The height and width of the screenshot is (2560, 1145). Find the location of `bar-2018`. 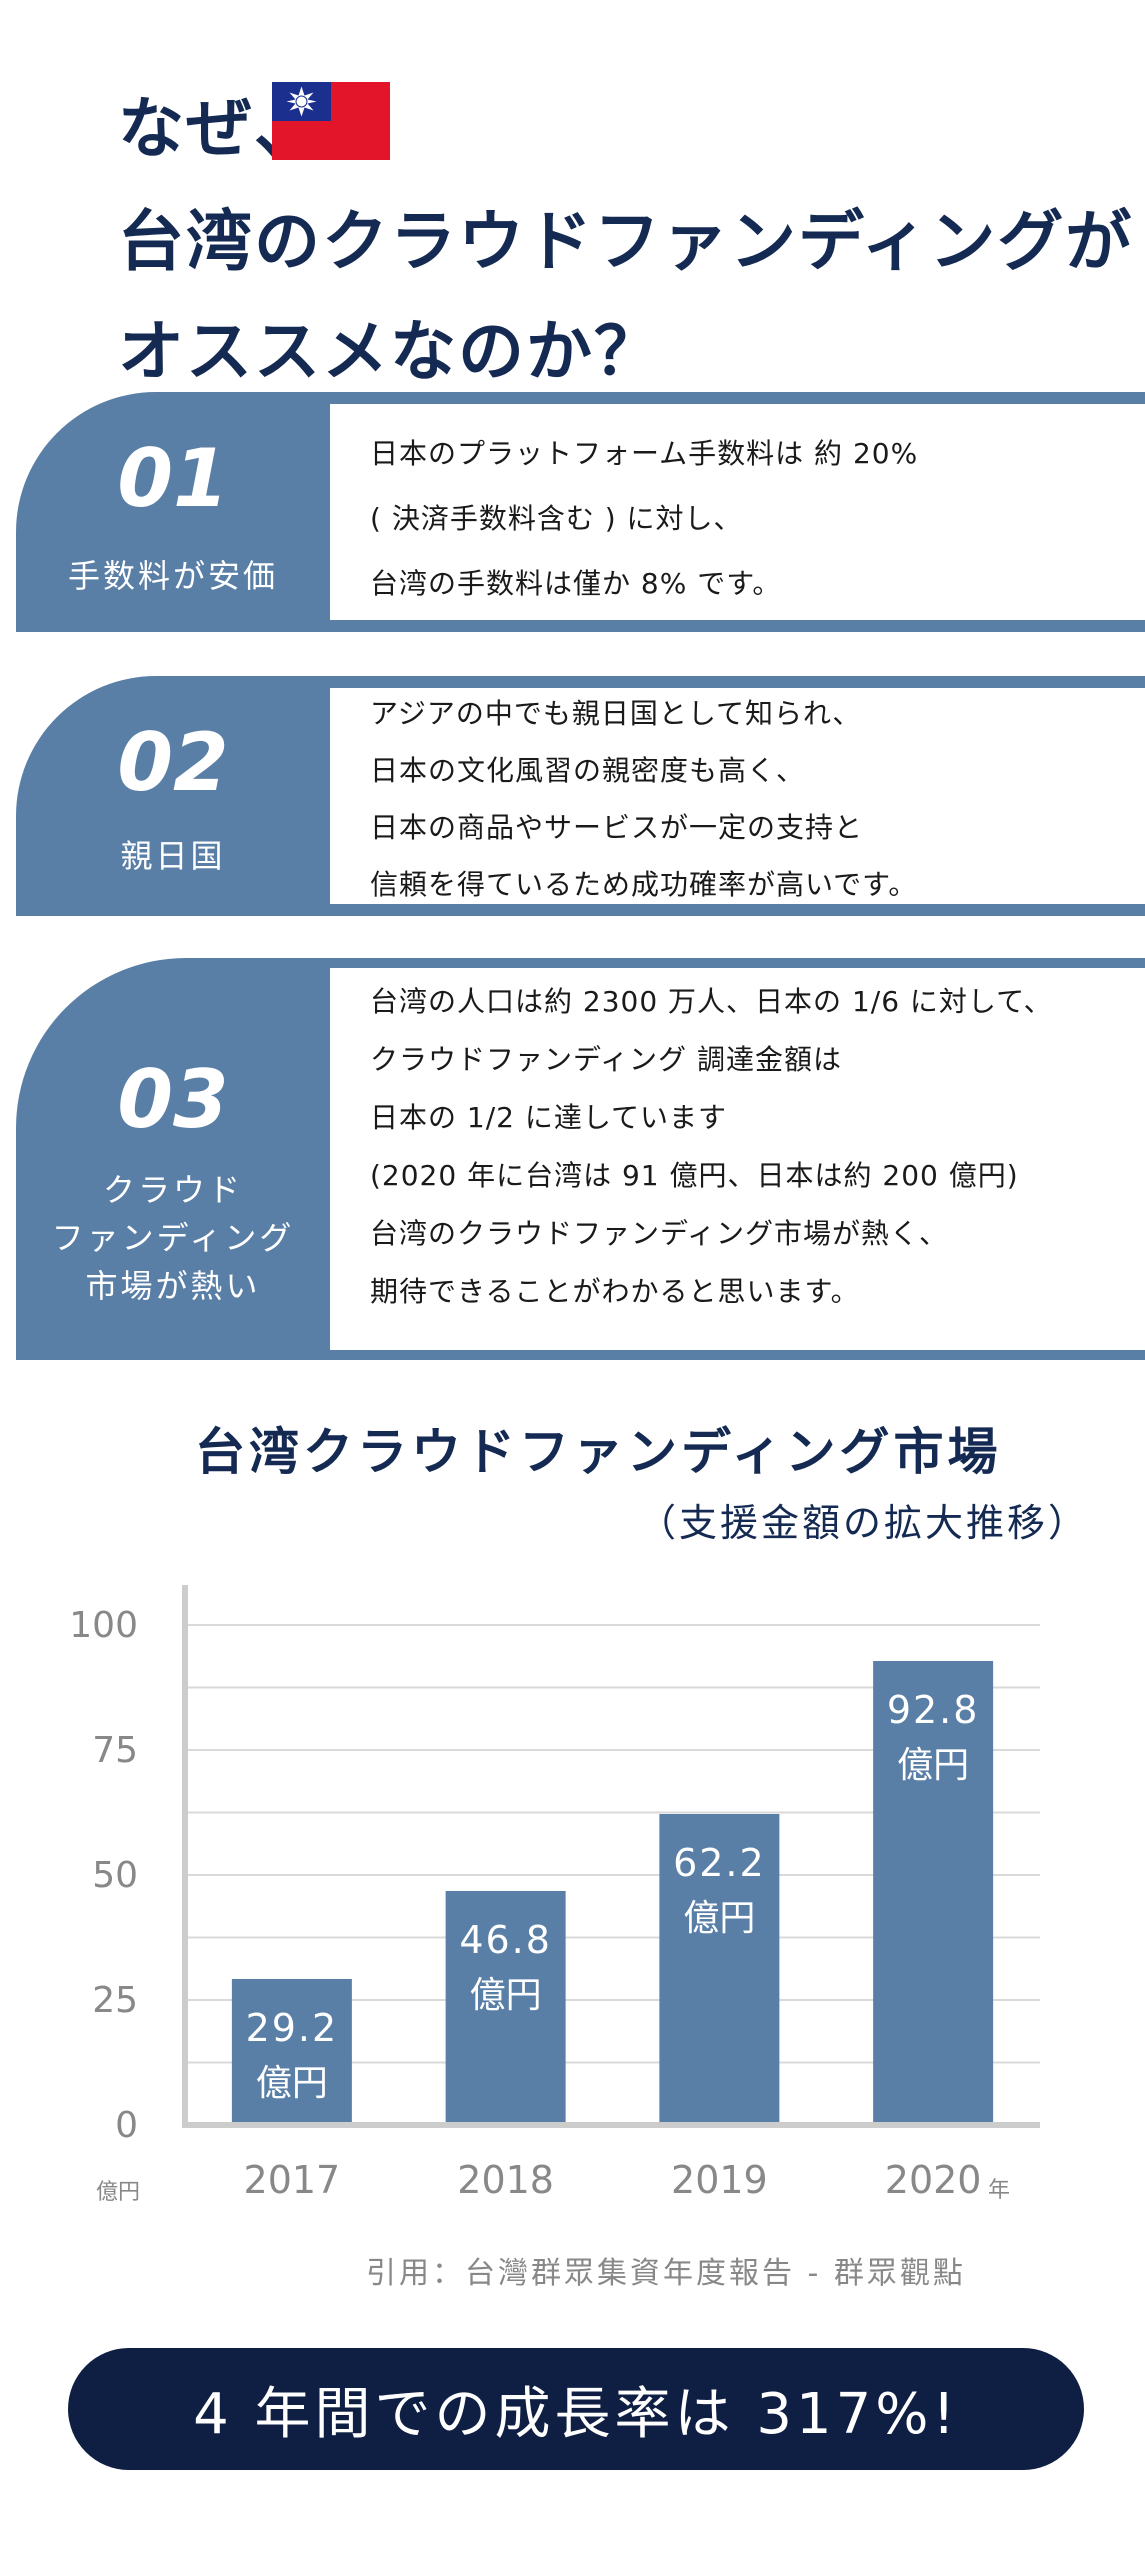

bar-2018 is located at coordinates (505, 2006).